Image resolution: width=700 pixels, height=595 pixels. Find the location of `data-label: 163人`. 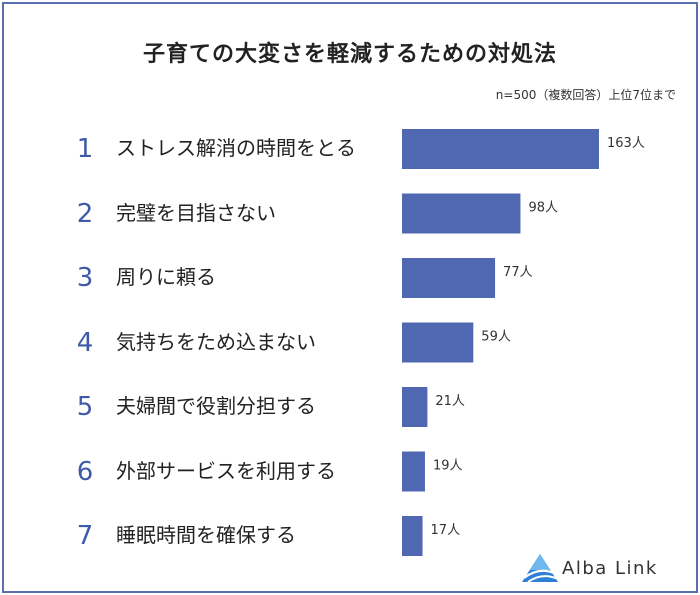

data-label: 163人 is located at coordinates (626, 143).